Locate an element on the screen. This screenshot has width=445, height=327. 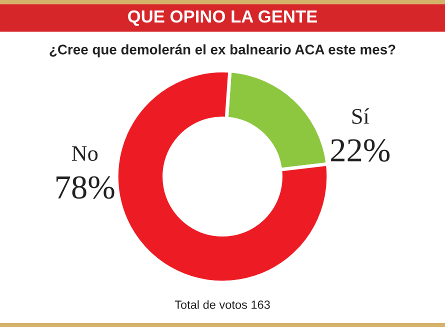
chart-title: QUE OPINO LA GENTE is located at coordinates (222, 18).